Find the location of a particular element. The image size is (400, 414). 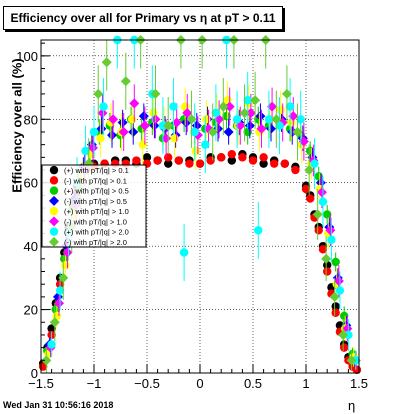

y-tick-label: 40 is located at coordinates (31, 246).